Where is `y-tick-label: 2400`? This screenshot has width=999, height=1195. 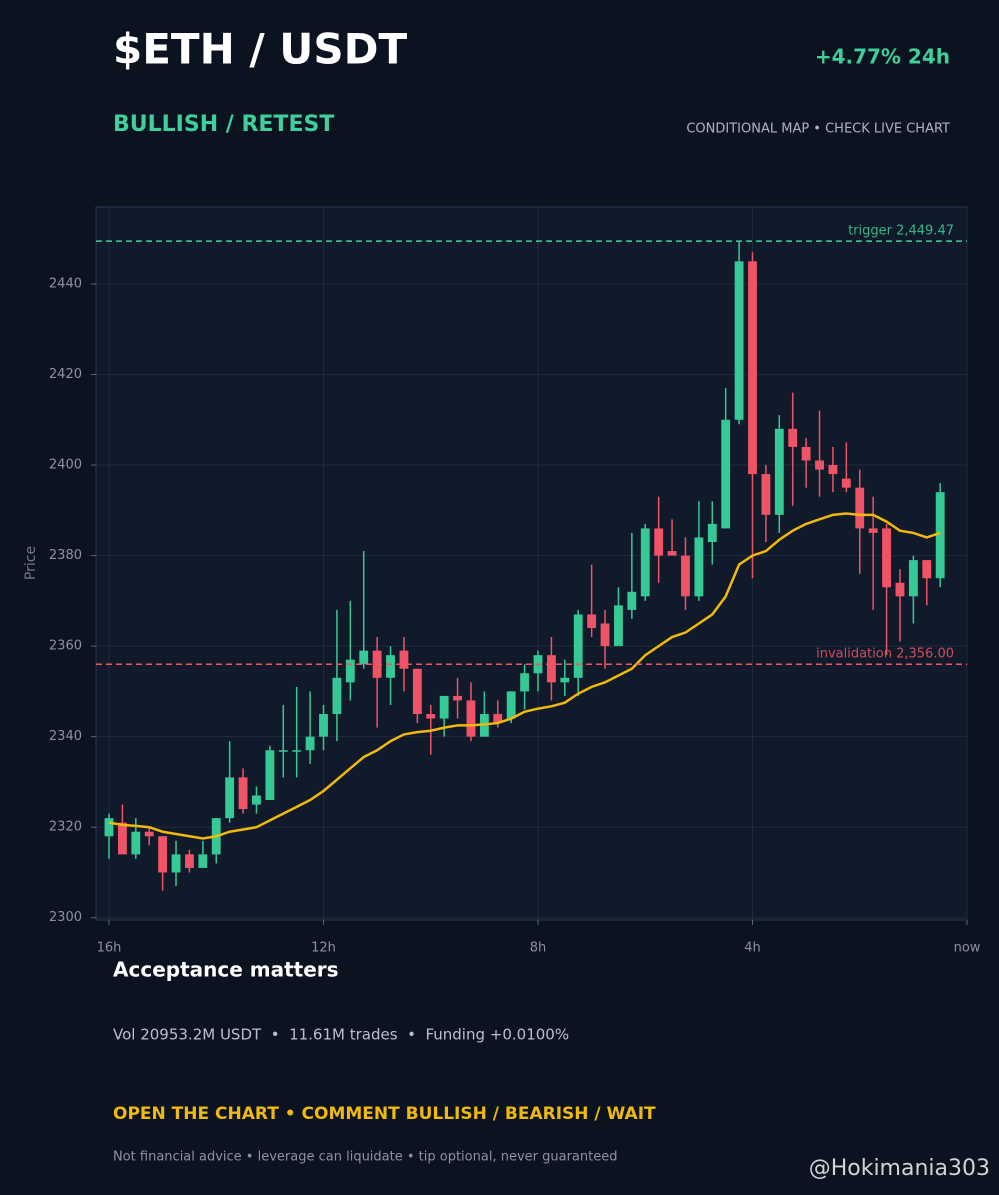
y-tick-label: 2400 is located at coordinates (65, 465).